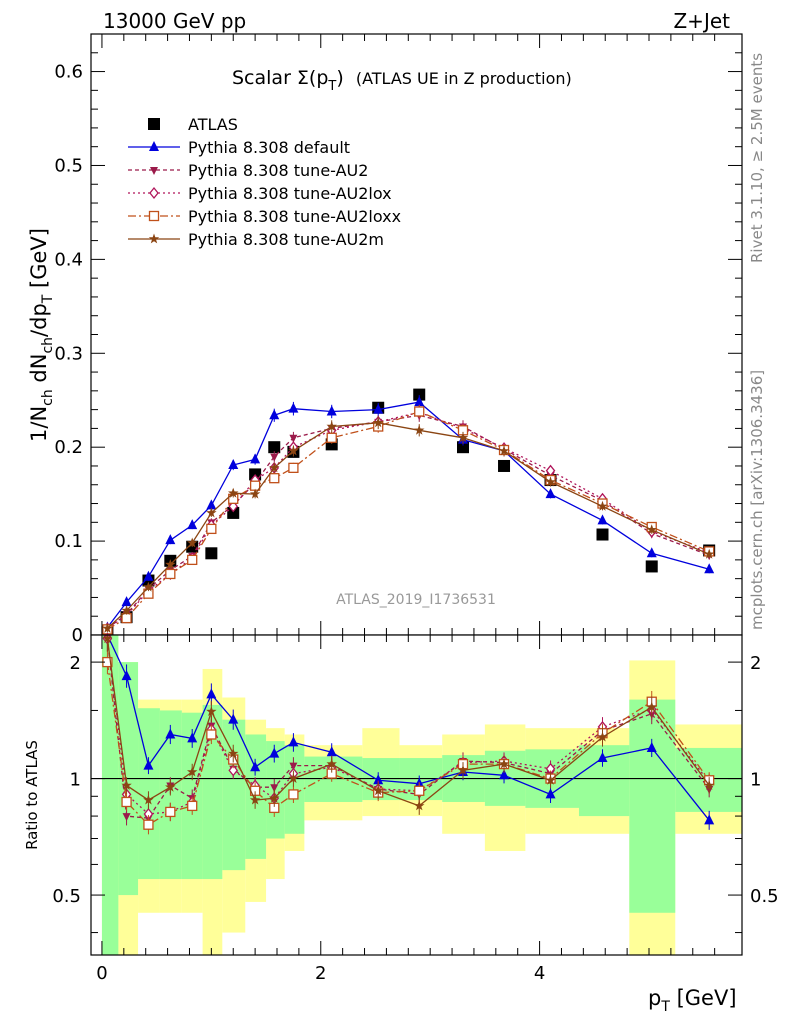 This screenshot has height=1028, width=786. Describe the element at coordinates (68, 447) in the screenshot. I see `y-tick-label: 0.2` at that location.